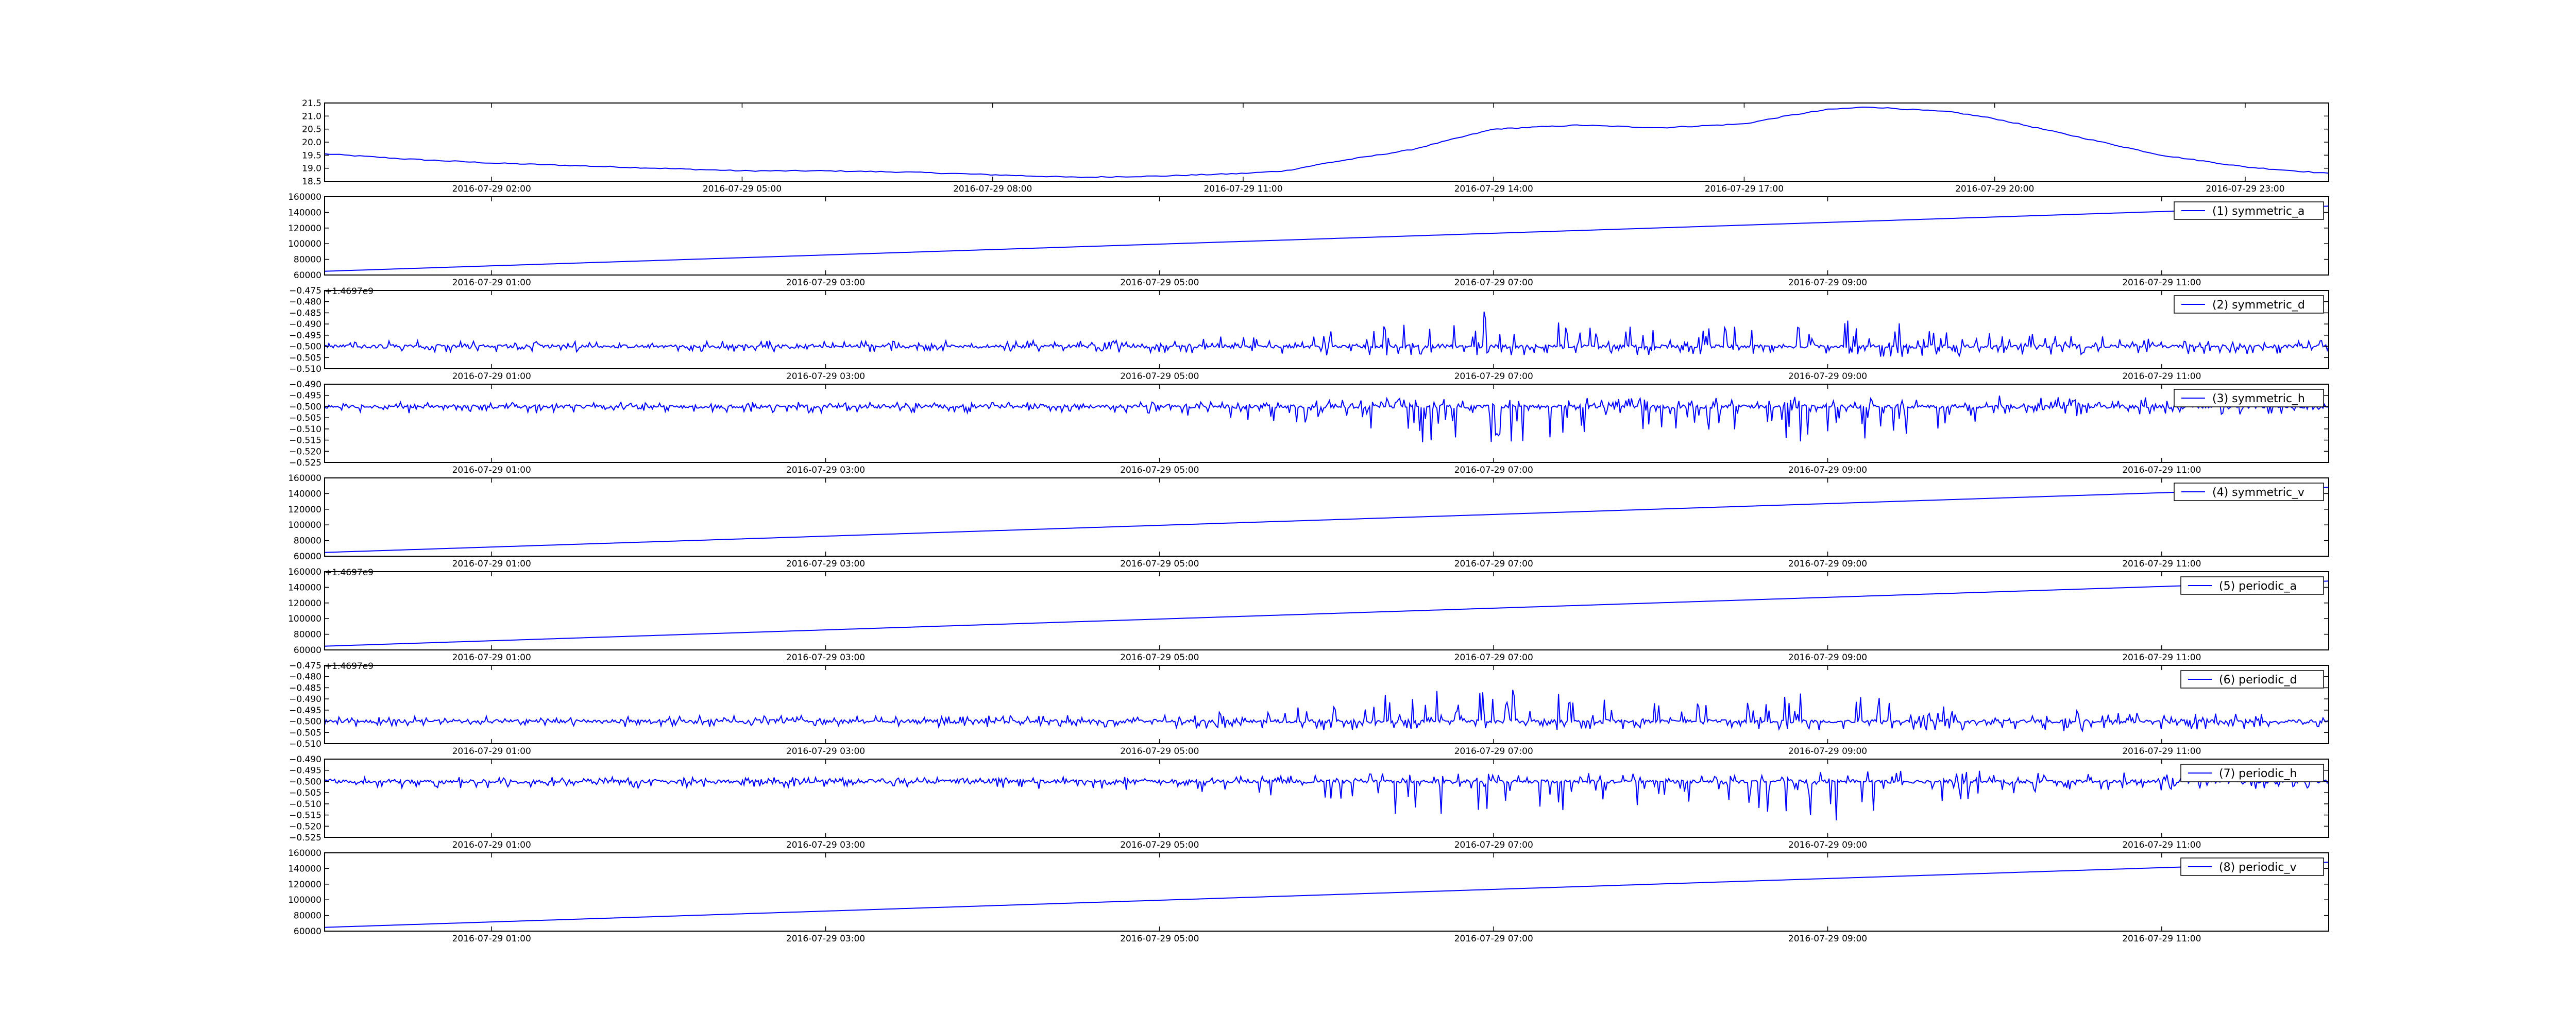  What do you see at coordinates (311, 103) in the screenshot?
I see `y-tick-label: 21.5` at bounding box center [311, 103].